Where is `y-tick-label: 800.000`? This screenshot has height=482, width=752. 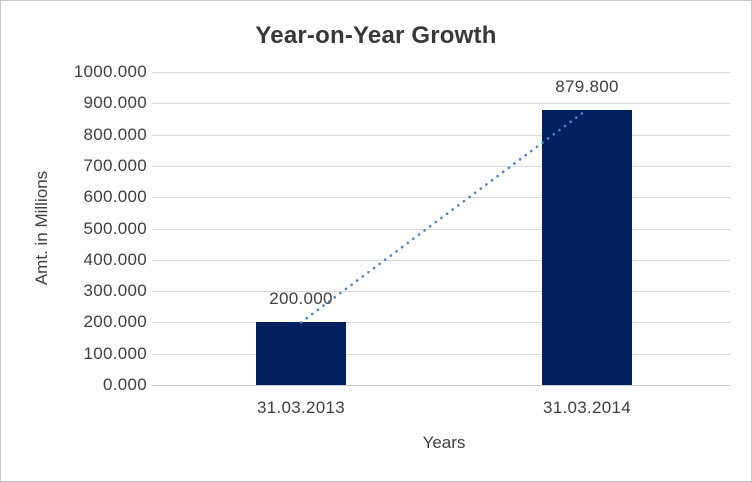
y-tick-label: 800.000 is located at coordinates (115, 134).